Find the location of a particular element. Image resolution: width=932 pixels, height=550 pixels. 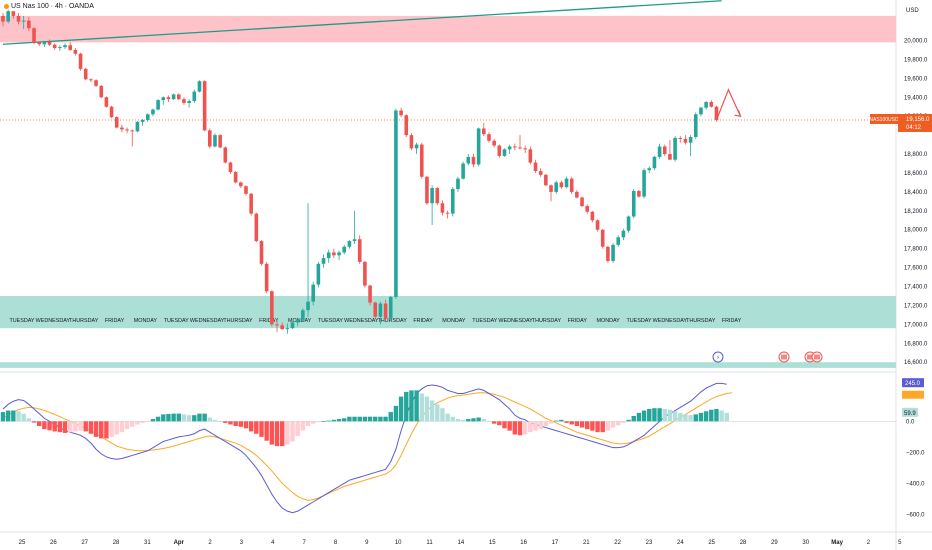

flash-glyph: ⚡ is located at coordinates (718, 358).